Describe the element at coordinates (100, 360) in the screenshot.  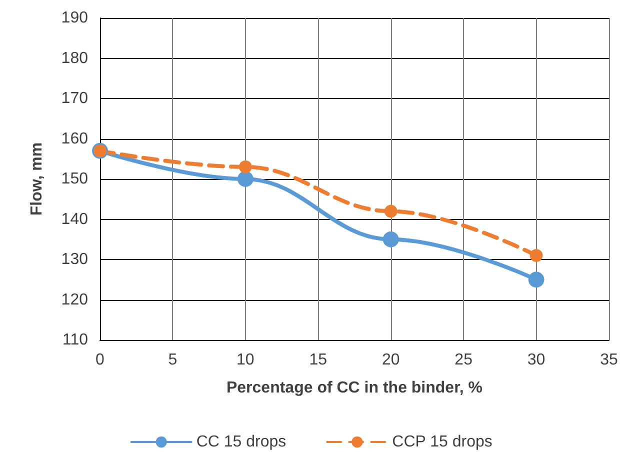
I see `x-tick-label: 0` at that location.